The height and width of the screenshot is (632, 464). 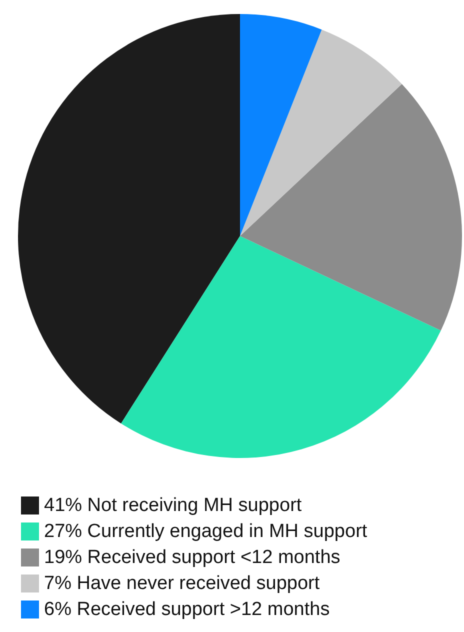 What do you see at coordinates (182, 583) in the screenshot?
I see `legend-label: 7% Have never received support` at bounding box center [182, 583].